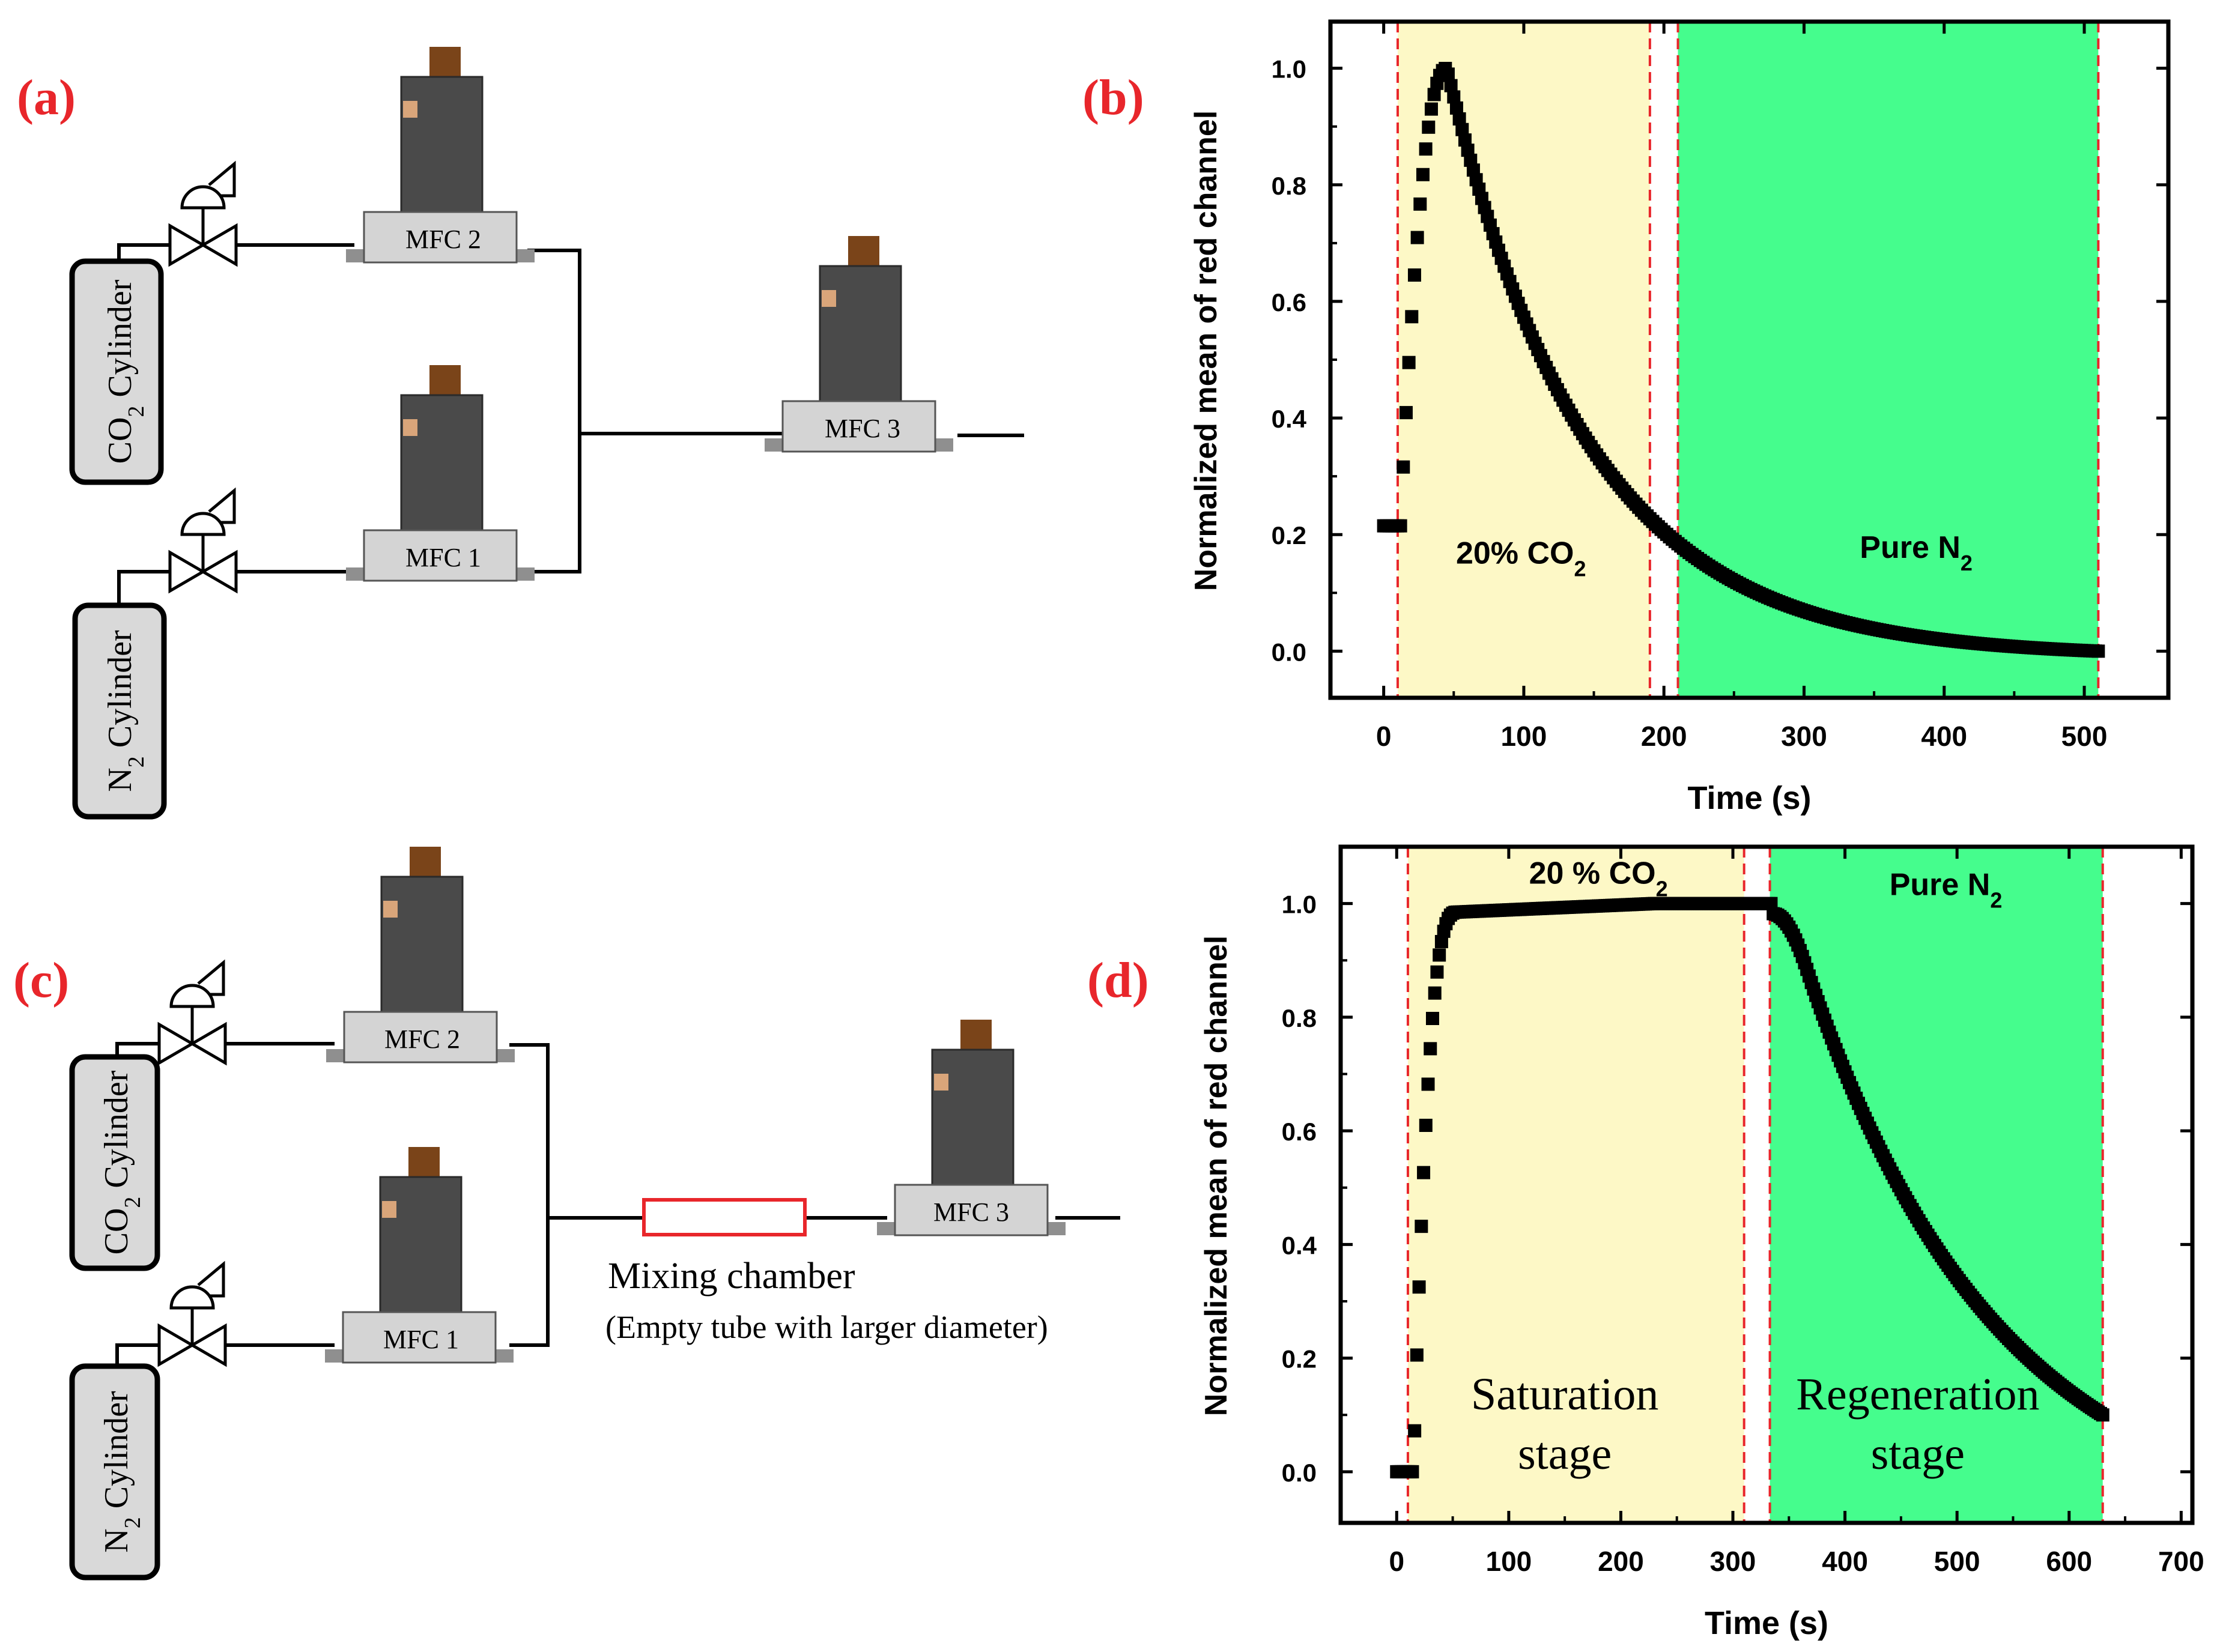  I want to click on panel-c-label: (c), so click(41, 980).